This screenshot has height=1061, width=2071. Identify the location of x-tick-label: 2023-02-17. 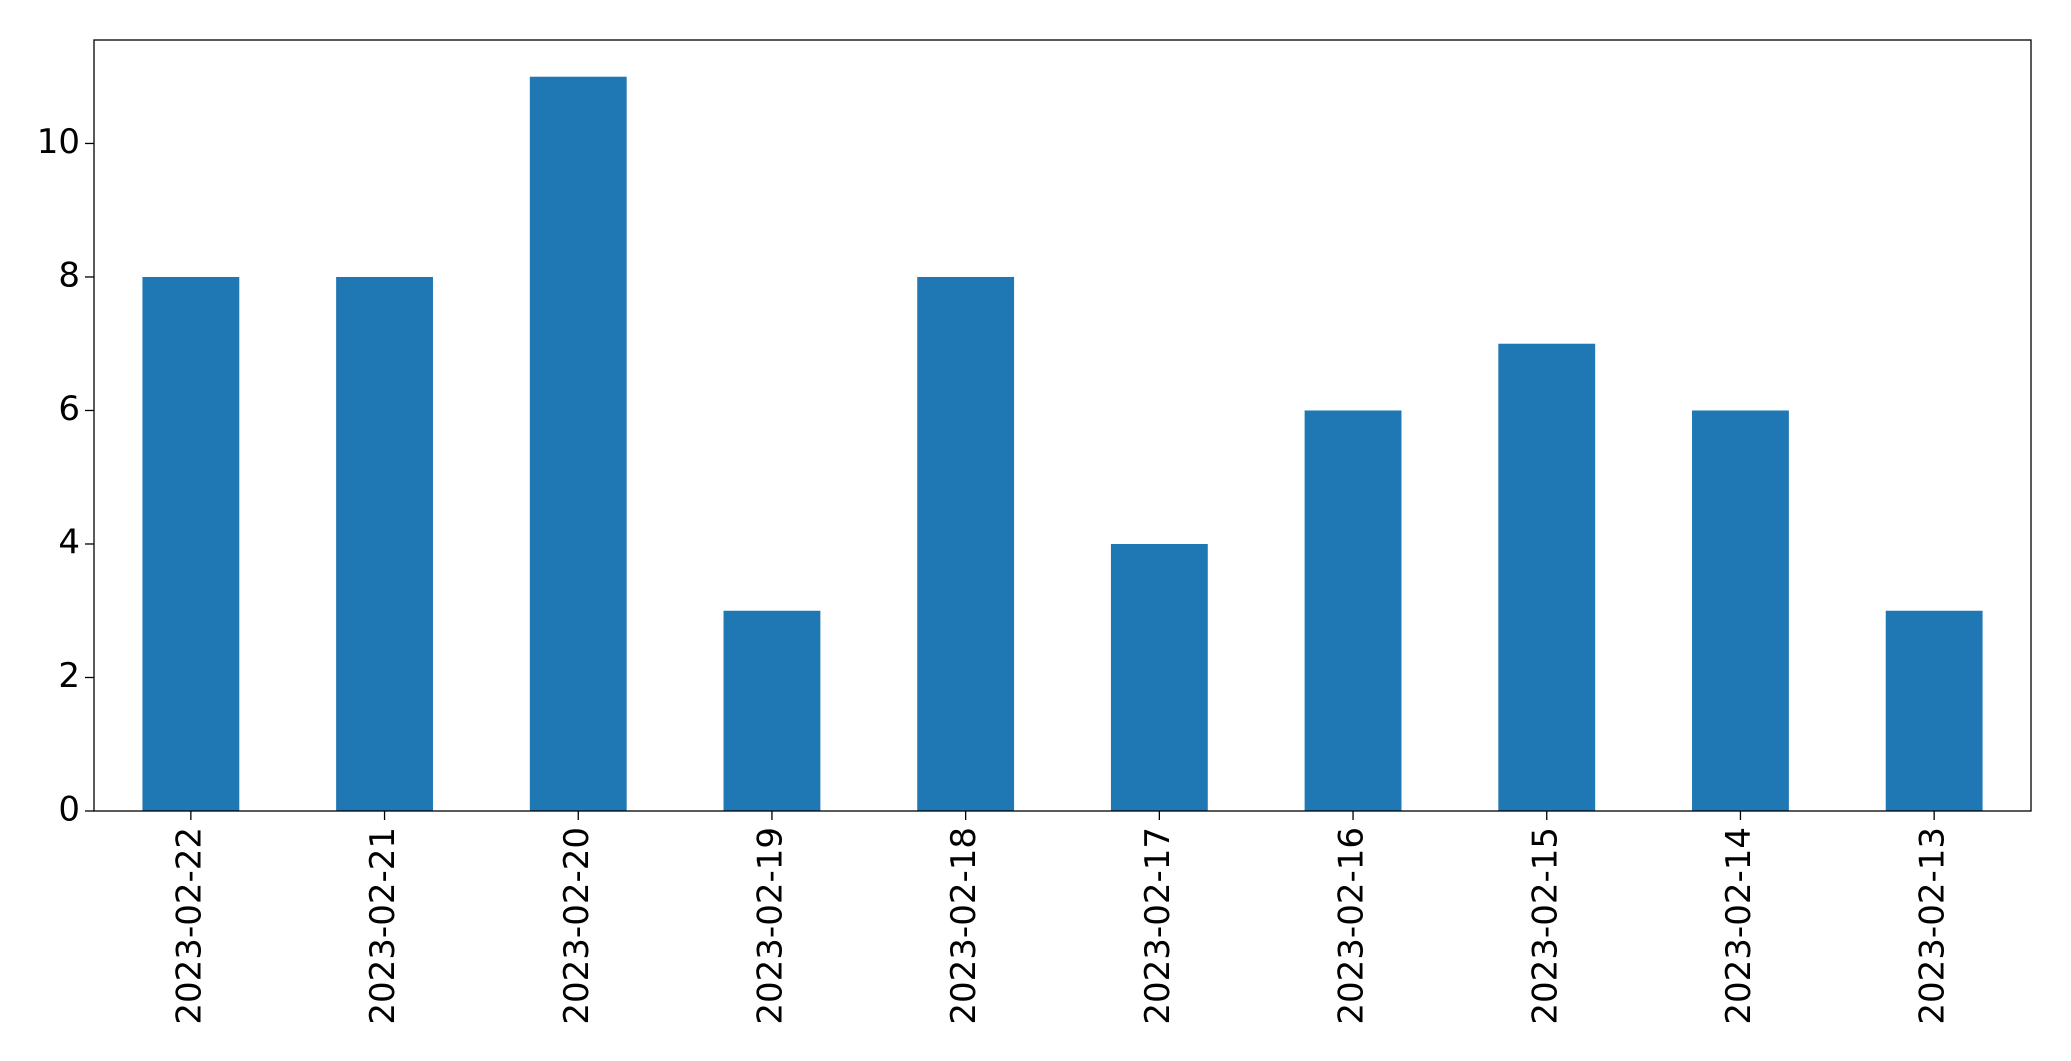
(1158, 926).